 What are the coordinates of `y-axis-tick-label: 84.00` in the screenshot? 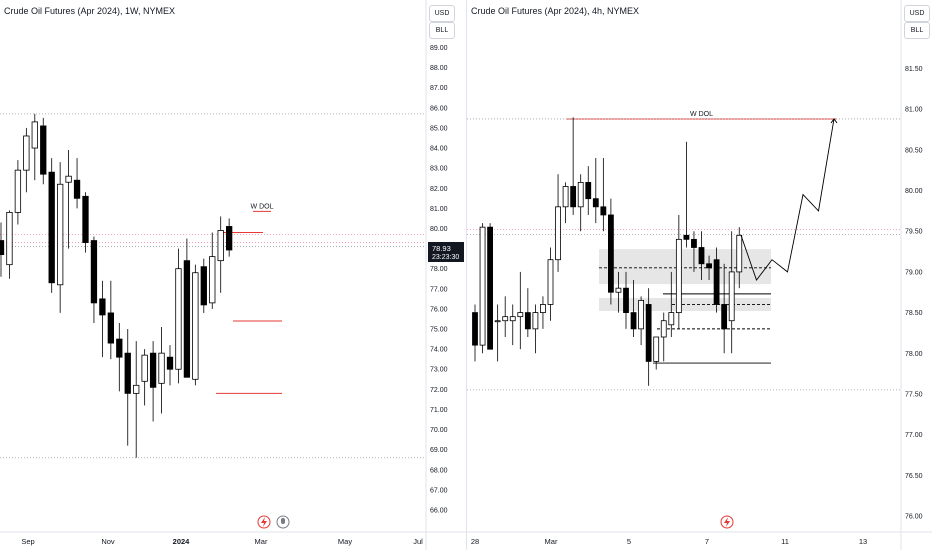 It's located at (439, 149).